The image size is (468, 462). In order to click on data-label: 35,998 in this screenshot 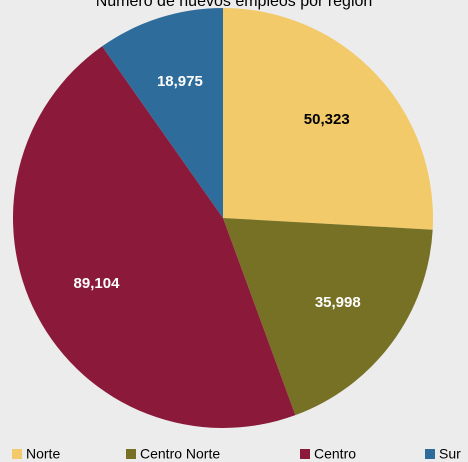, I will do `click(338, 302)`.